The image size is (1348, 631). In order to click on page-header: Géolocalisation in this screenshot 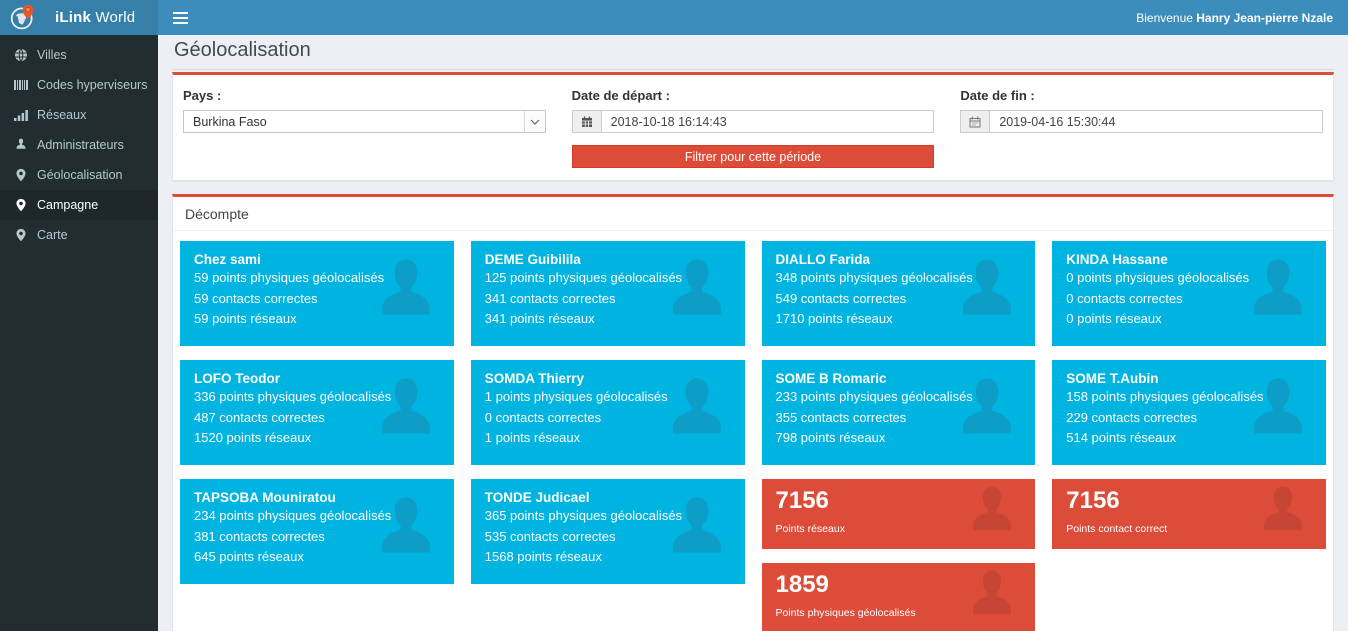, I will do `click(753, 52)`.